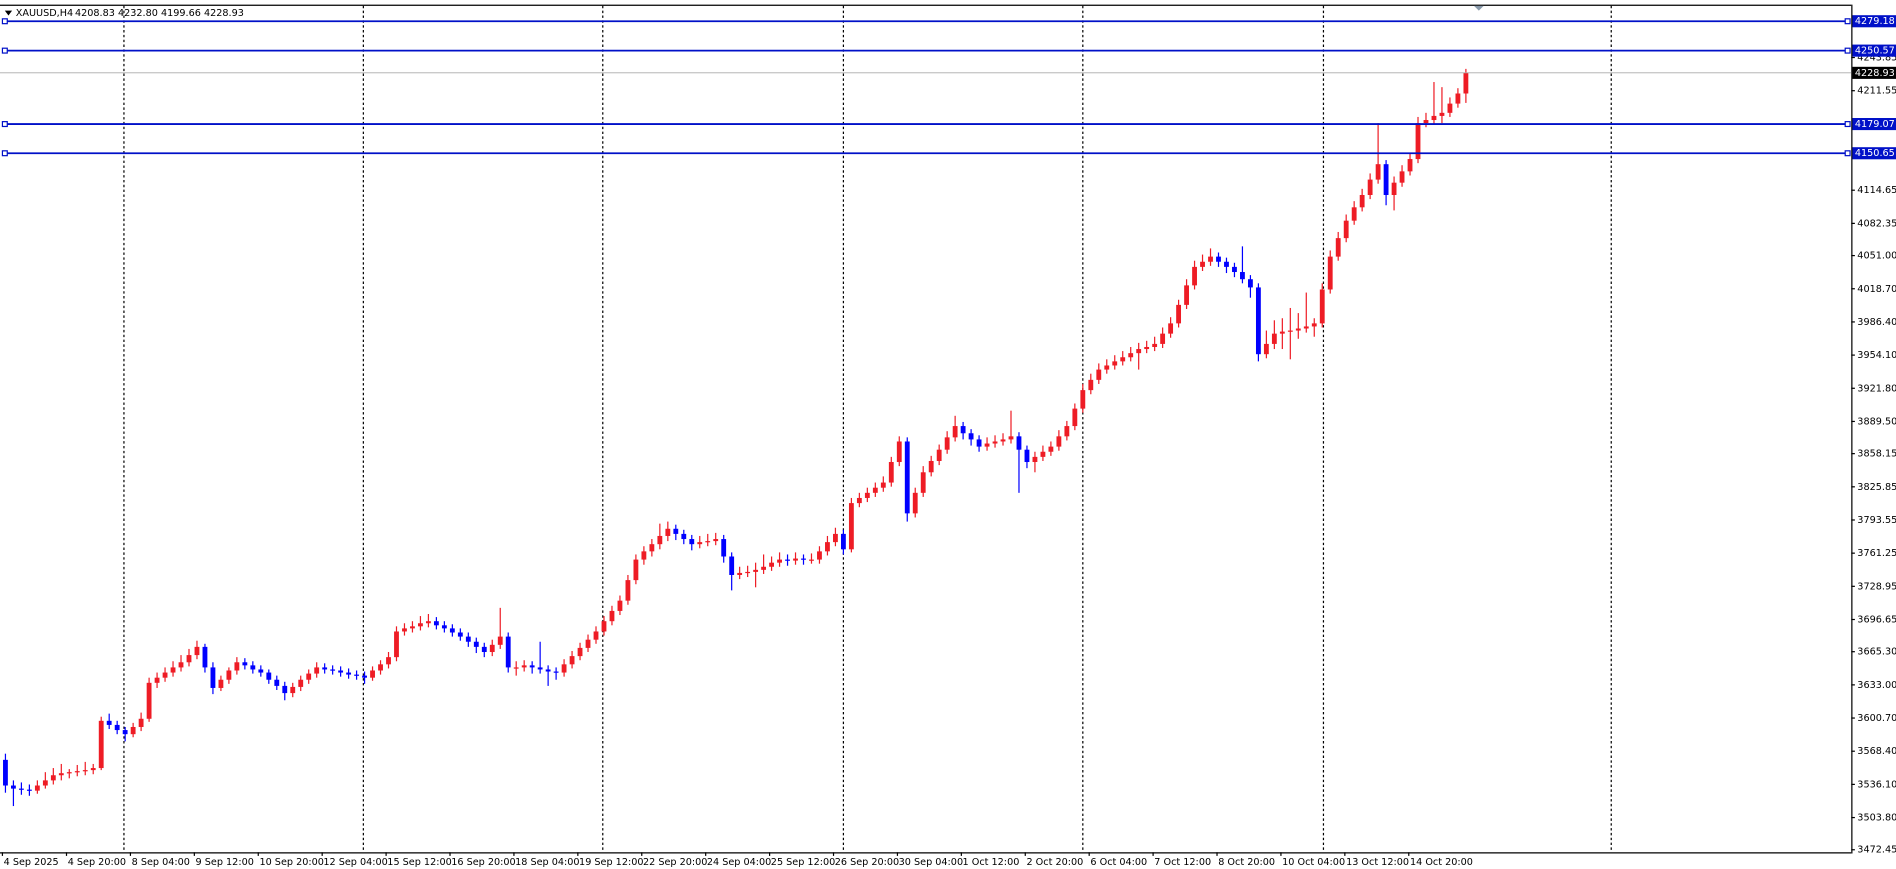 Image resolution: width=1896 pixels, height=869 pixels. What do you see at coordinates (1876, 58) in the screenshot?
I see `y-tick-label: 4243.85` at bounding box center [1876, 58].